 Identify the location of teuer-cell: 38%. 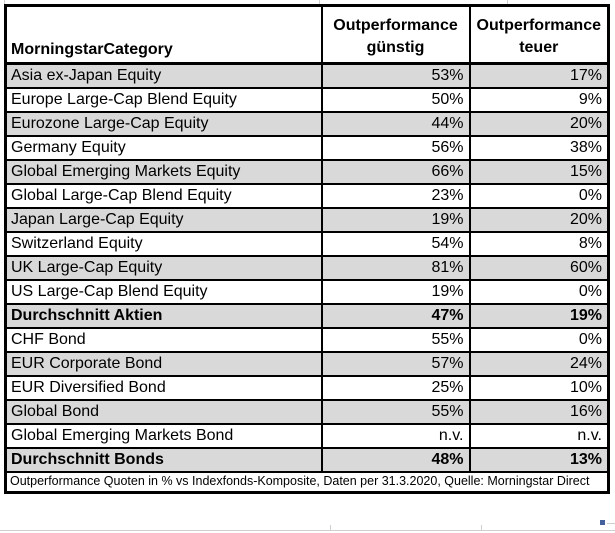
(539, 148).